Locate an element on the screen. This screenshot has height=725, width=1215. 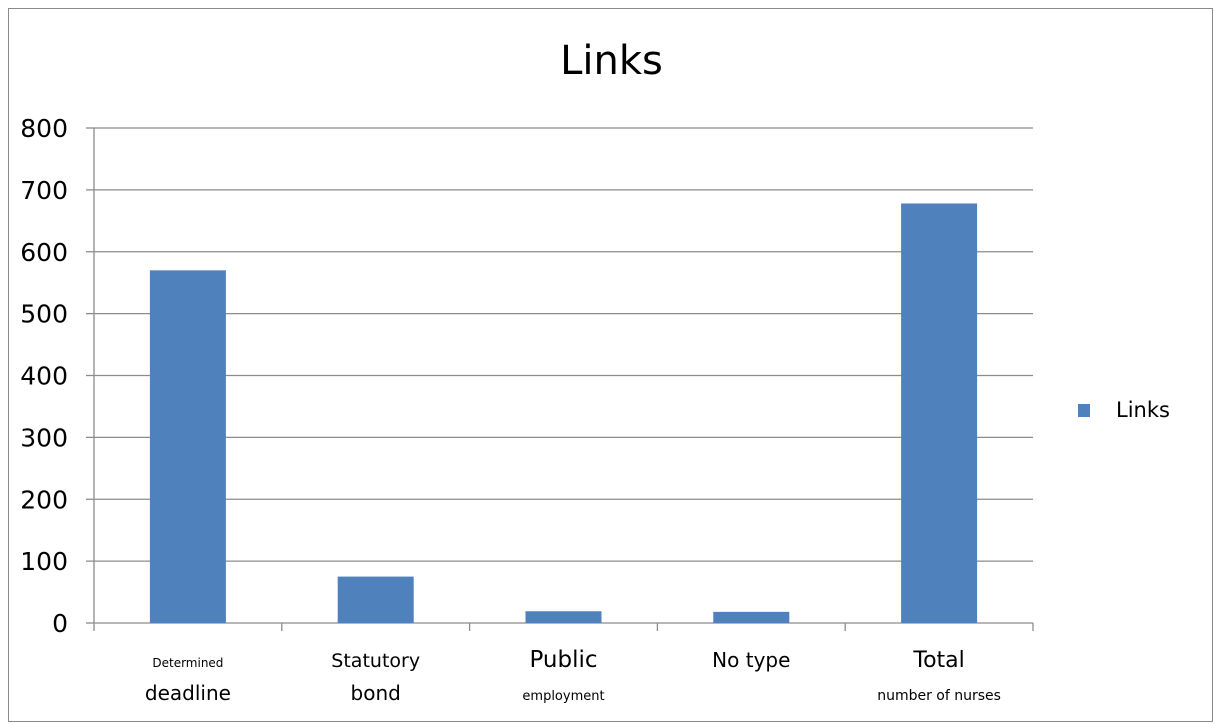
y-tick-label: 400 is located at coordinates (44, 376).